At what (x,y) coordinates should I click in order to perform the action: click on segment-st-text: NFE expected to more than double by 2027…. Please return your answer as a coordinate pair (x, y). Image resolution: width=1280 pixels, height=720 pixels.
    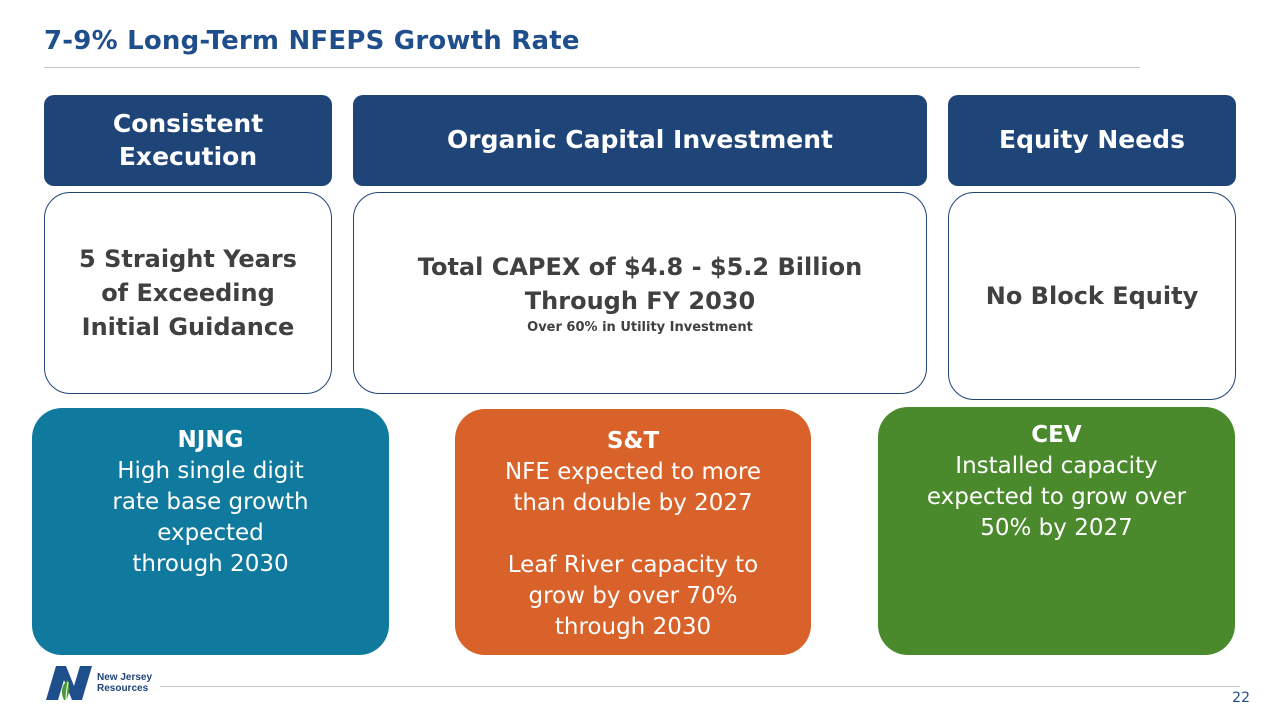
    Looking at the image, I should click on (633, 549).